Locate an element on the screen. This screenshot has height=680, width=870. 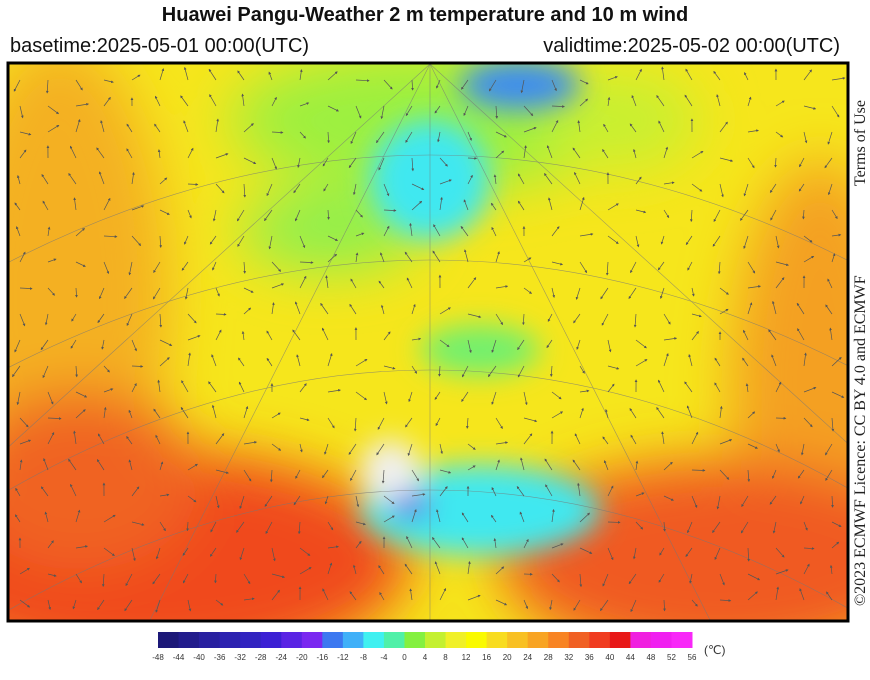
validtime: validtime:2025-05-02 00:00(UTC) is located at coordinates (691, 46).